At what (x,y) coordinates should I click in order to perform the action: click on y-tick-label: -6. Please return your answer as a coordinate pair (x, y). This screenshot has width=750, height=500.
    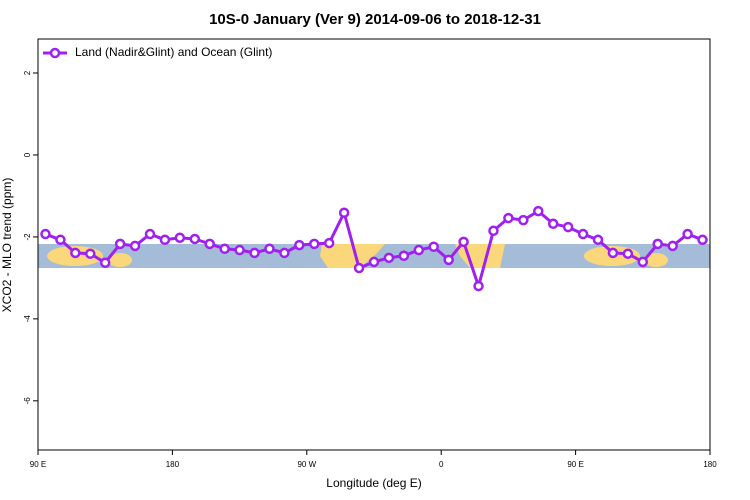
    Looking at the image, I should click on (27, 401).